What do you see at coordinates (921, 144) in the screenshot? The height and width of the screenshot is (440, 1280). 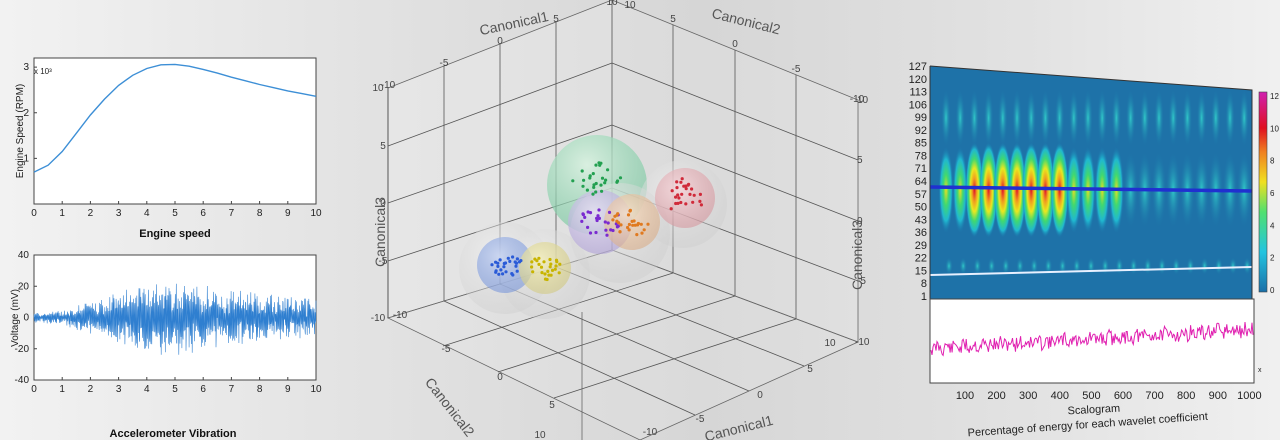 I see `scalogram-ytick-label: 85` at bounding box center [921, 144].